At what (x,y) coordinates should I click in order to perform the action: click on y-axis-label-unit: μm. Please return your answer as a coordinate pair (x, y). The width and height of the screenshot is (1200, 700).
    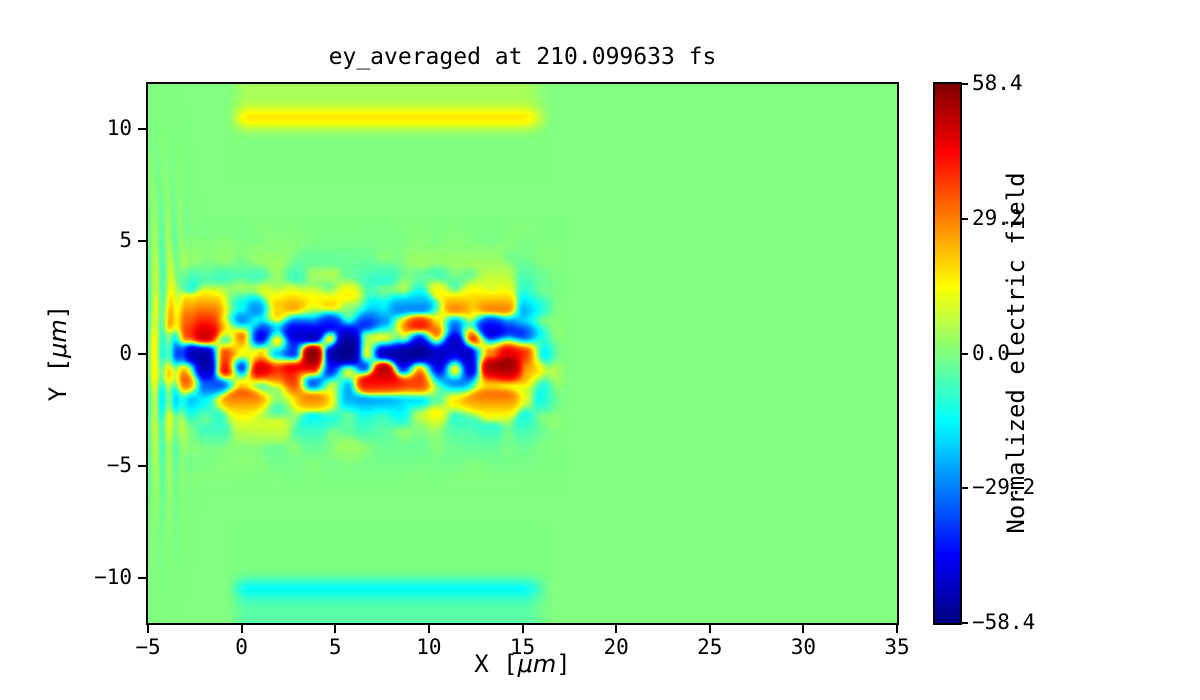
    Looking at the image, I should click on (58, 338).